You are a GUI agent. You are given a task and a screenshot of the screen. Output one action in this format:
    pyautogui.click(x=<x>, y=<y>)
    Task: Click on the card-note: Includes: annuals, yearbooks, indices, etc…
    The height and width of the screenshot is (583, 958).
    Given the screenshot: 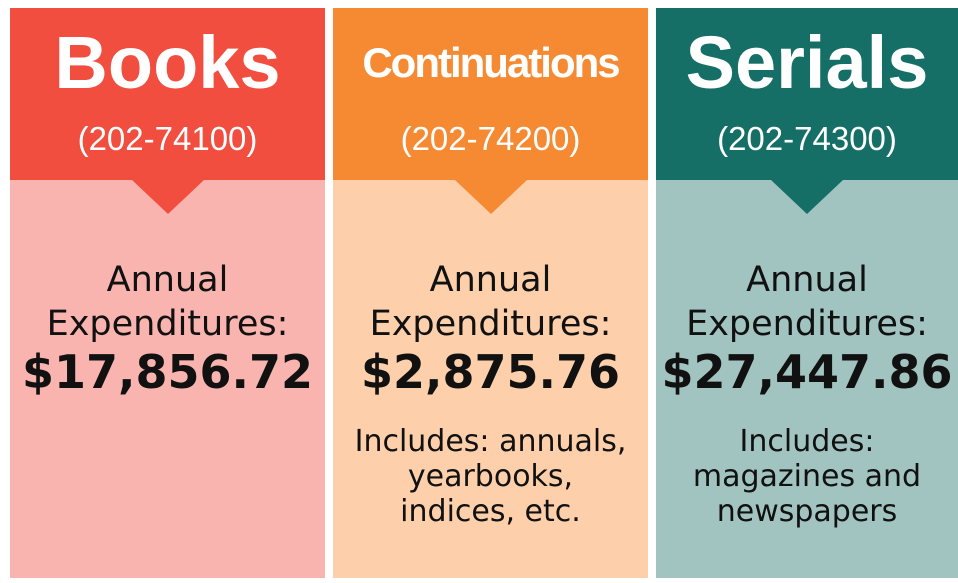 What is the action you would take?
    pyautogui.click(x=490, y=476)
    